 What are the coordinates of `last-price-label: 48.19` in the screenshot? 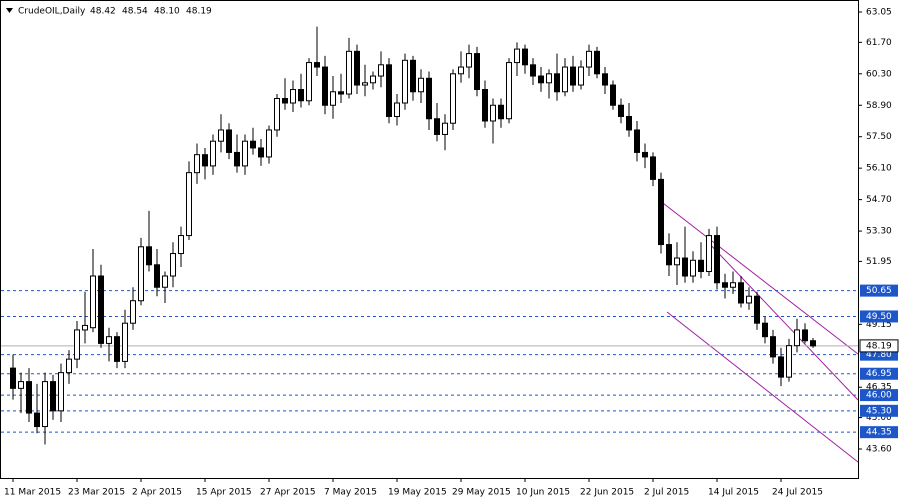 It's located at (879, 346).